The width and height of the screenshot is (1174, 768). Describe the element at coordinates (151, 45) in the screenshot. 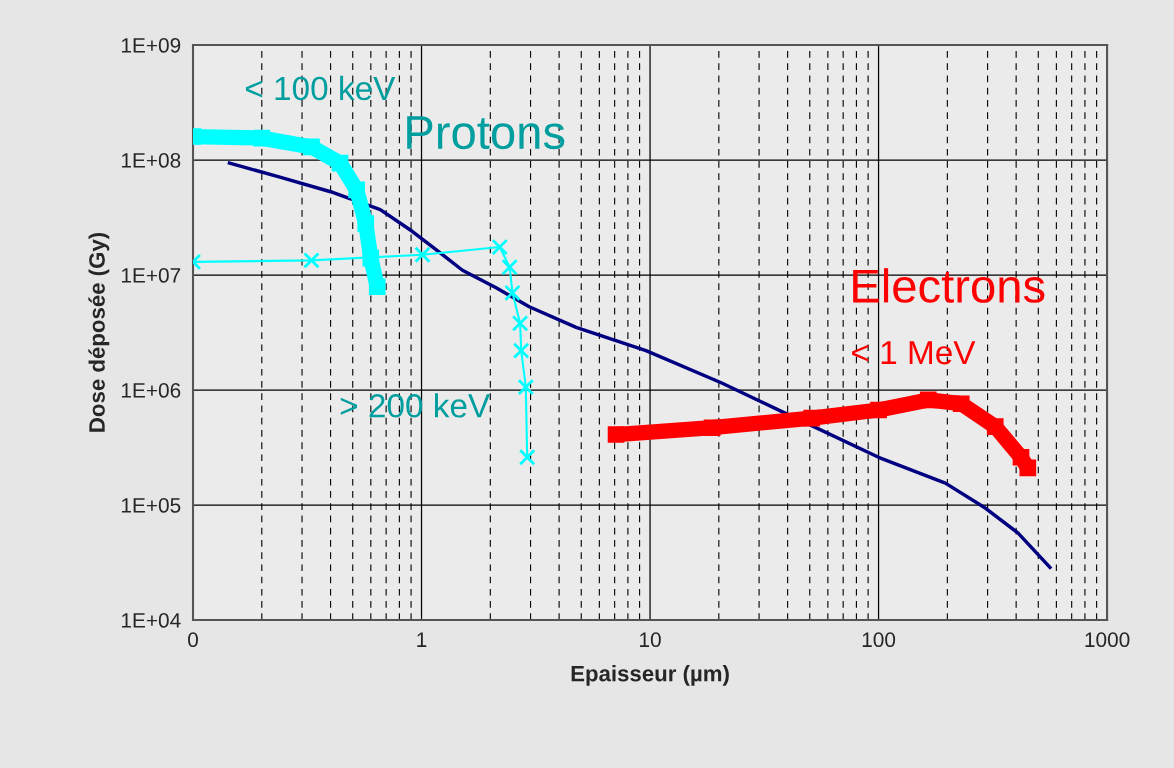

I see `y-tick-label: 1E+09` at that location.